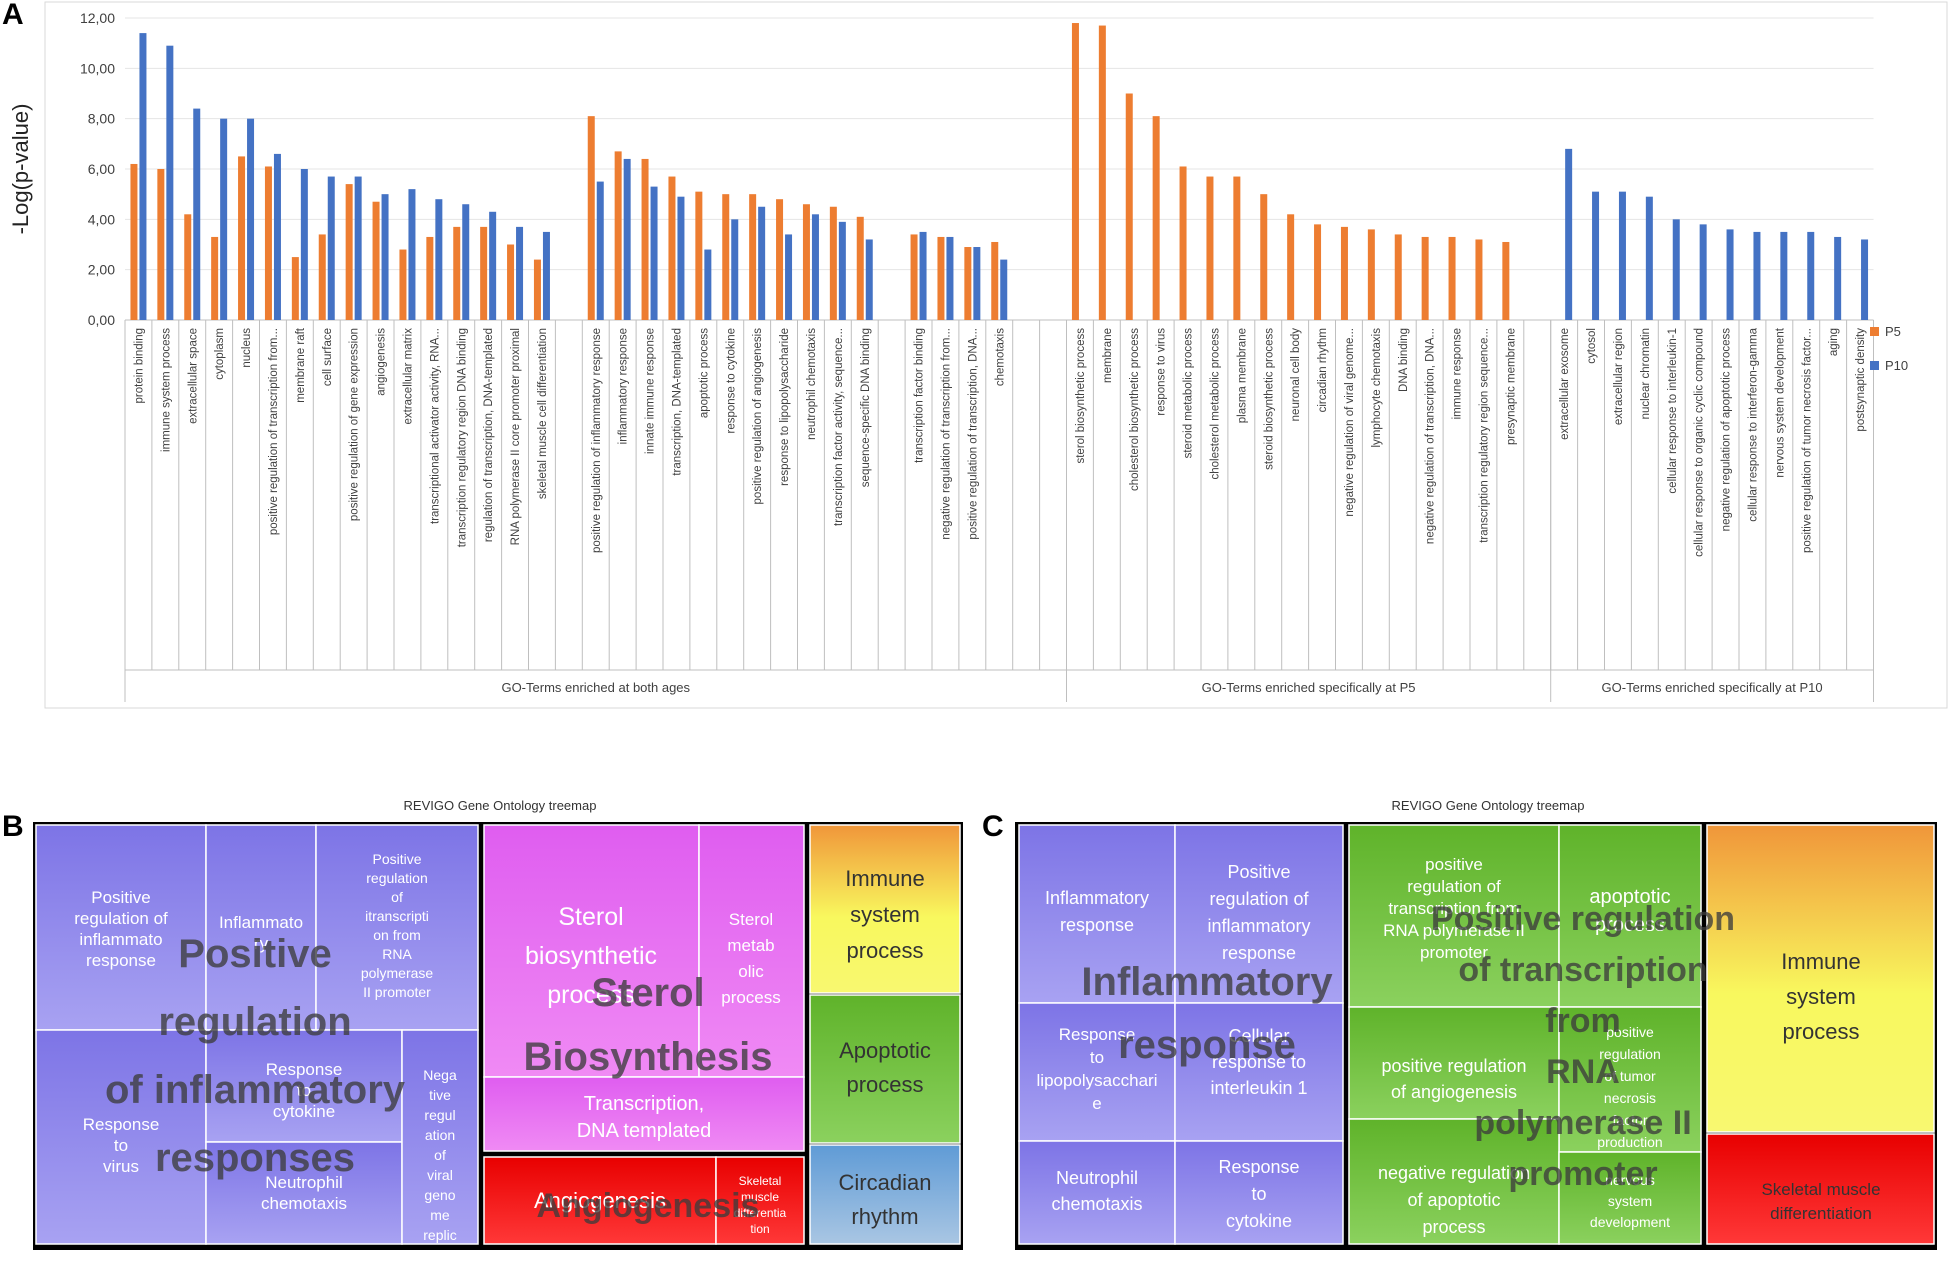  What do you see at coordinates (254, 1022) in the screenshot?
I see `supergroup-label-line: regulation` at bounding box center [254, 1022].